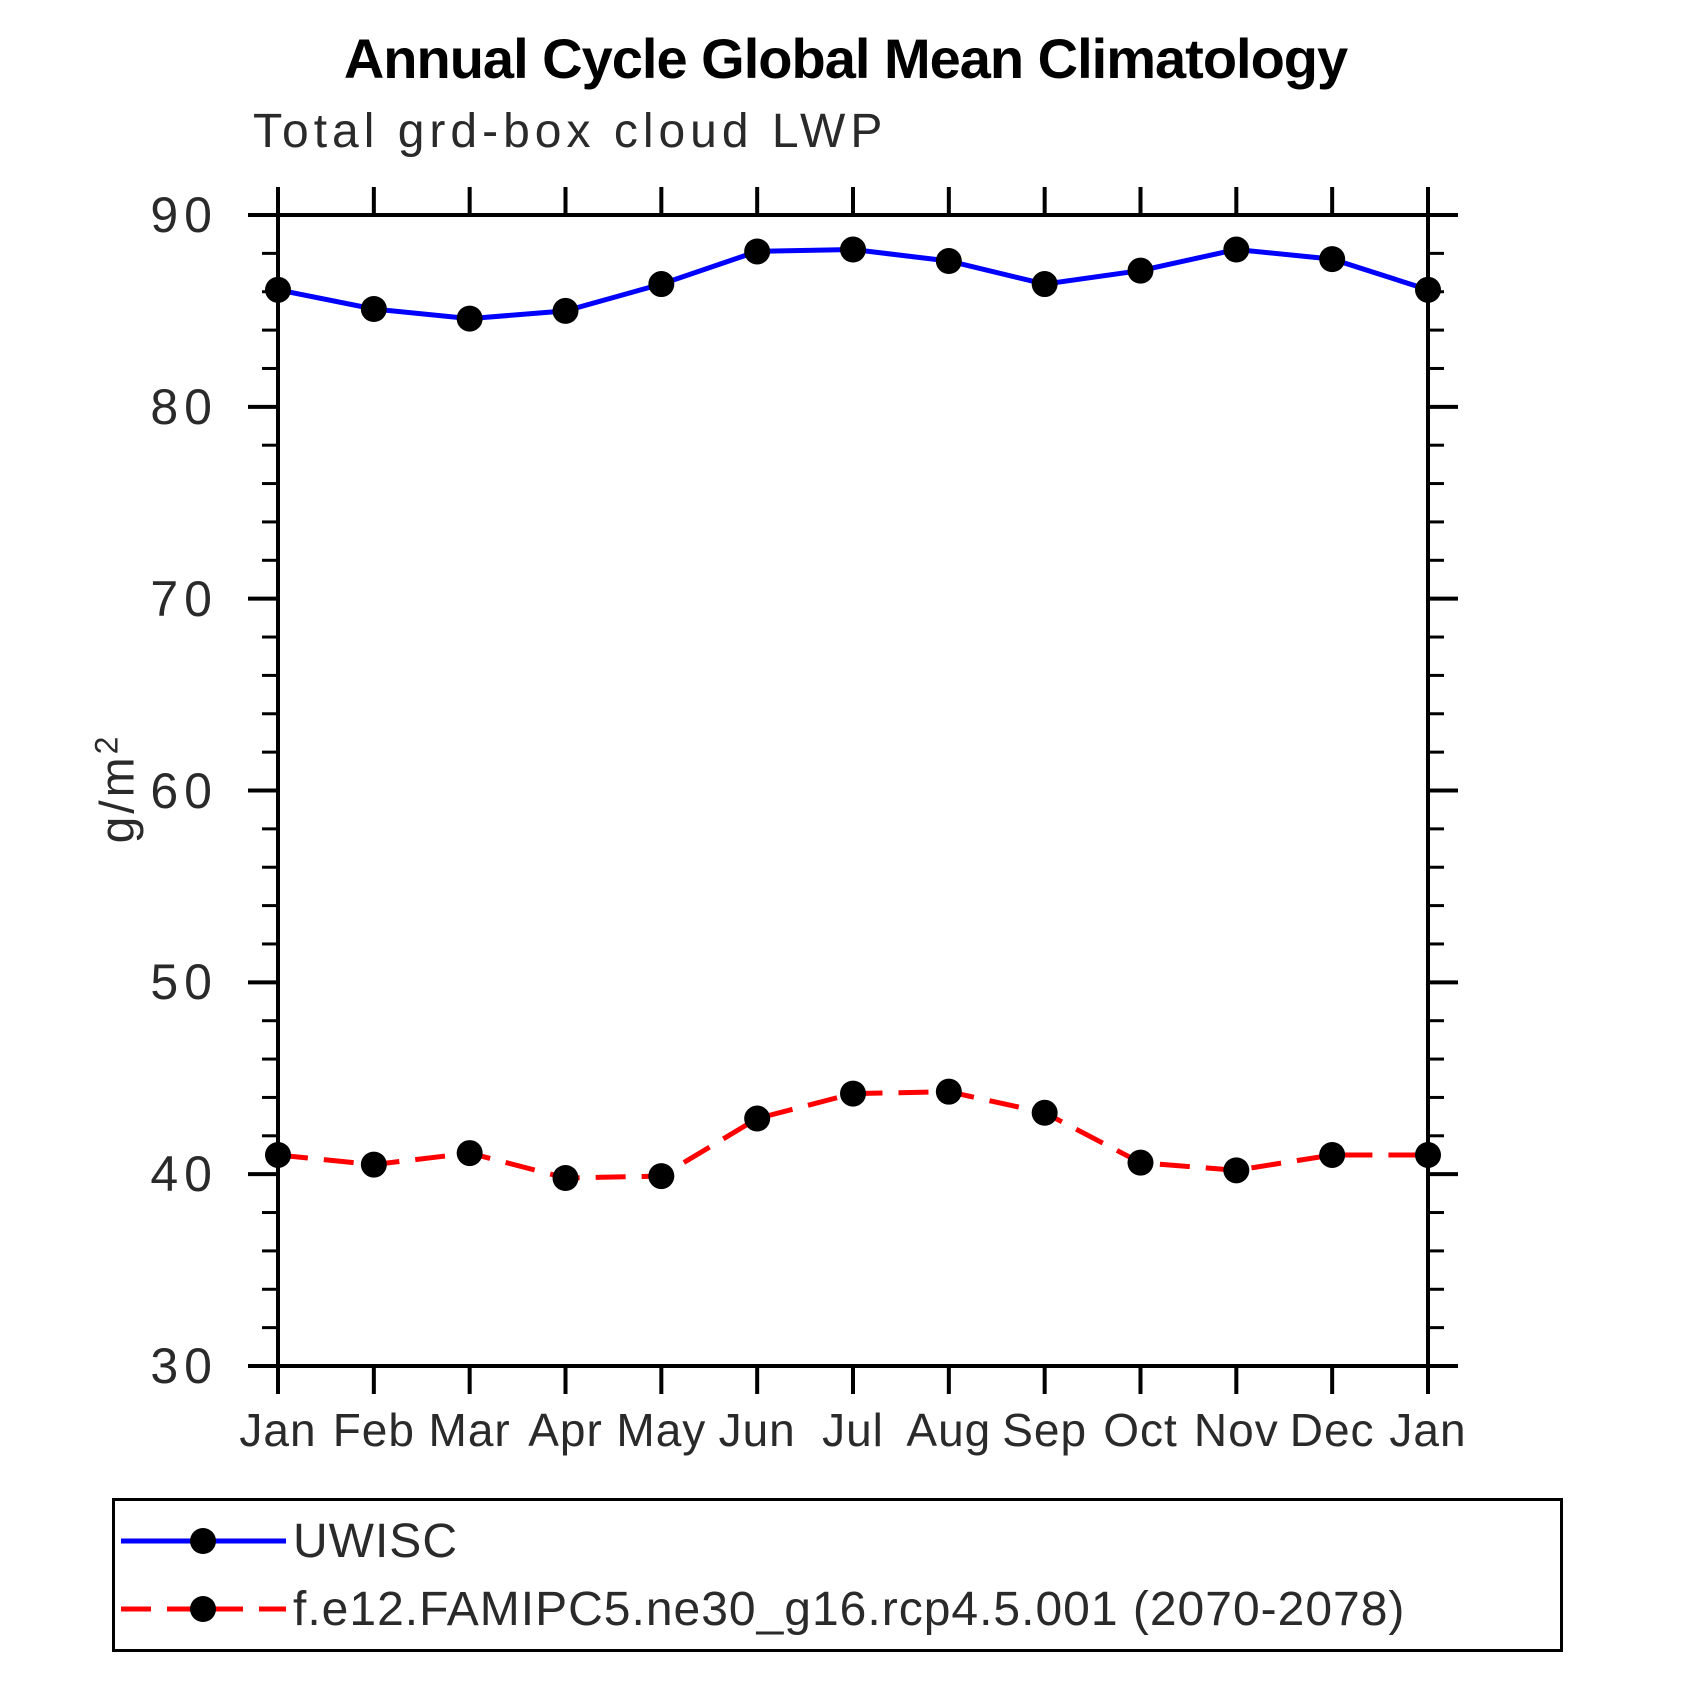 This screenshot has width=1691, height=1691. What do you see at coordinates (853, 1430) in the screenshot?
I see `x-tick-label: Jul` at bounding box center [853, 1430].